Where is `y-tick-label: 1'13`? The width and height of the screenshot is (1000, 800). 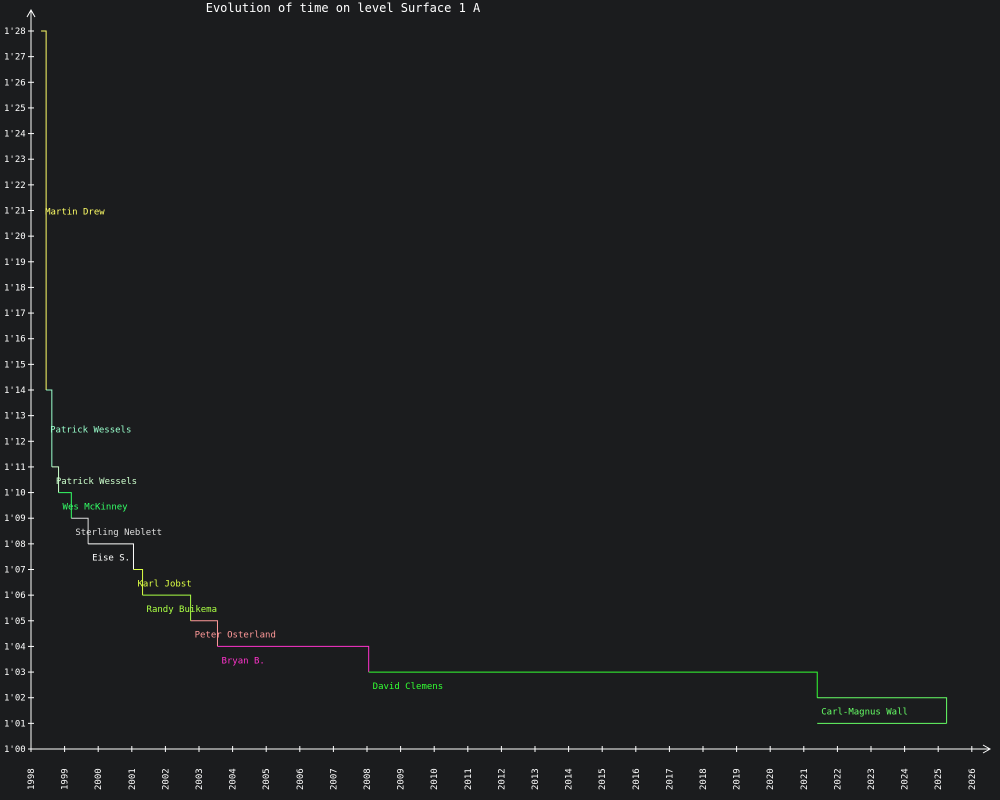
y-tick-label: 1'13 is located at coordinates (15, 417).